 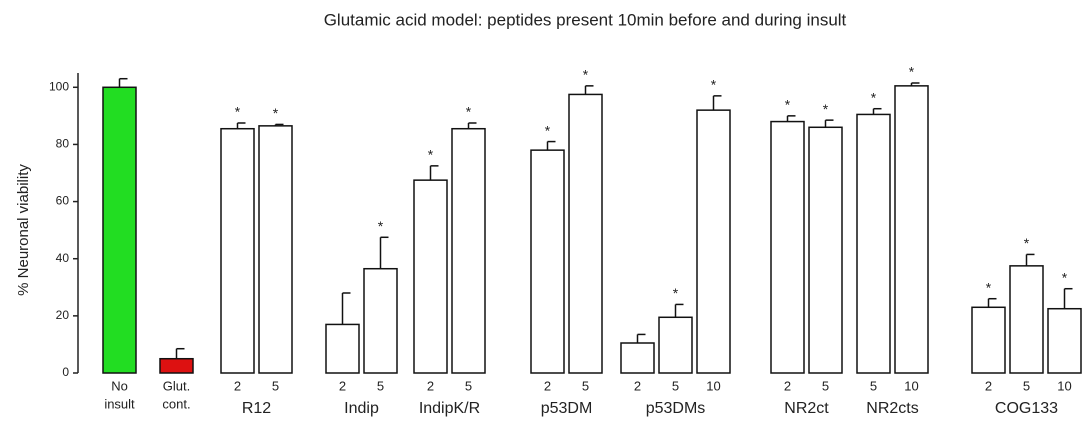 What do you see at coordinates (676, 408) in the screenshot?
I see `group-label: p53DMs` at bounding box center [676, 408].